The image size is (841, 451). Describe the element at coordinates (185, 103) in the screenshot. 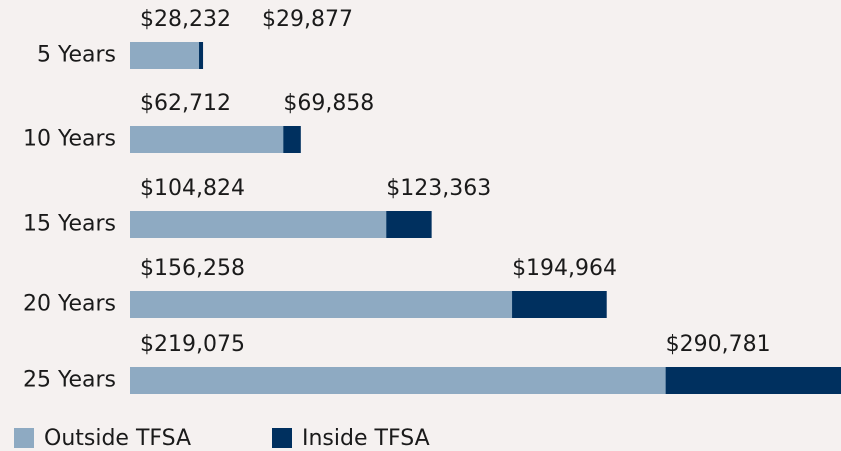

I see `value-label: $62,712` at that location.